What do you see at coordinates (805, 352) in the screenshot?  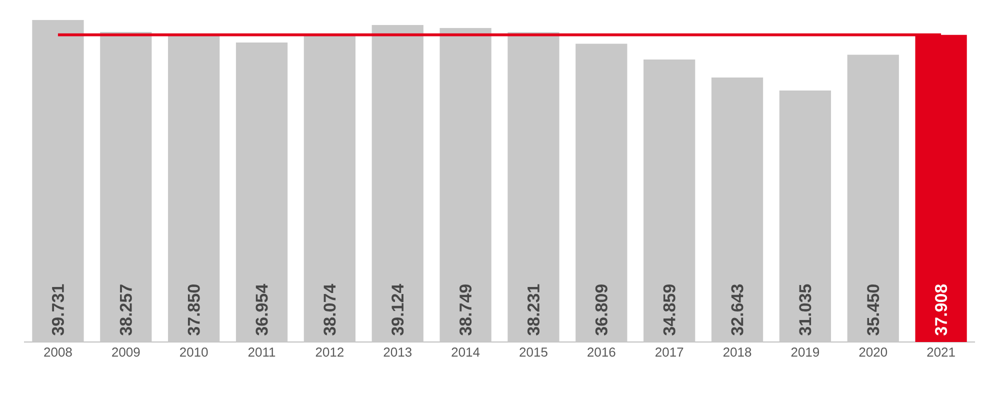 I see `x-tick-label: 2019` at bounding box center [805, 352].